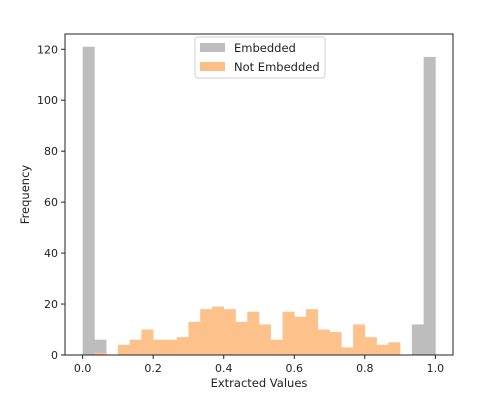  I want to click on legend-swatch-not-embedded, so click(212, 66).